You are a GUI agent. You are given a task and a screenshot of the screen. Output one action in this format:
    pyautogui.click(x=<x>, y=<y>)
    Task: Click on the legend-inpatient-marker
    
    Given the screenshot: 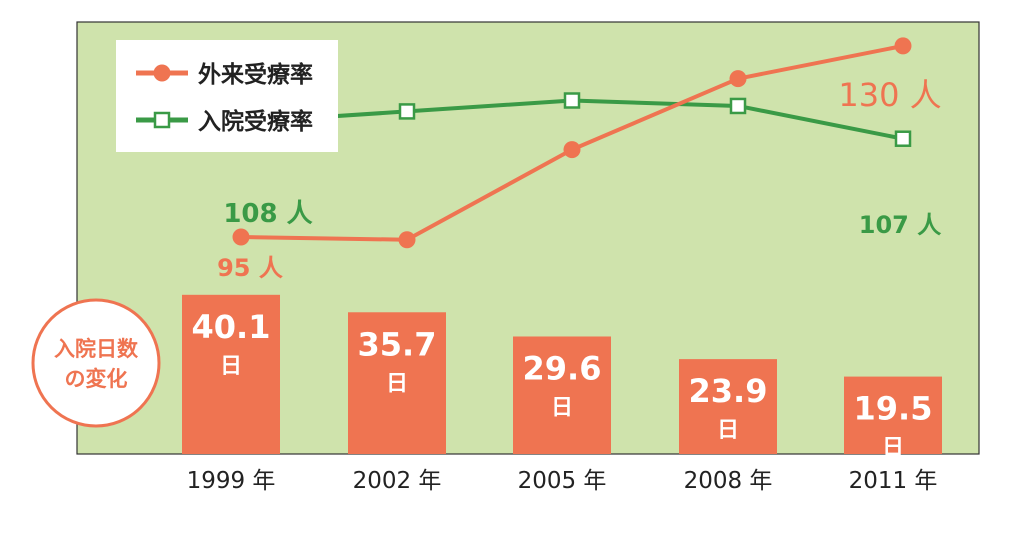 What is the action you would take?
    pyautogui.click(x=162, y=120)
    